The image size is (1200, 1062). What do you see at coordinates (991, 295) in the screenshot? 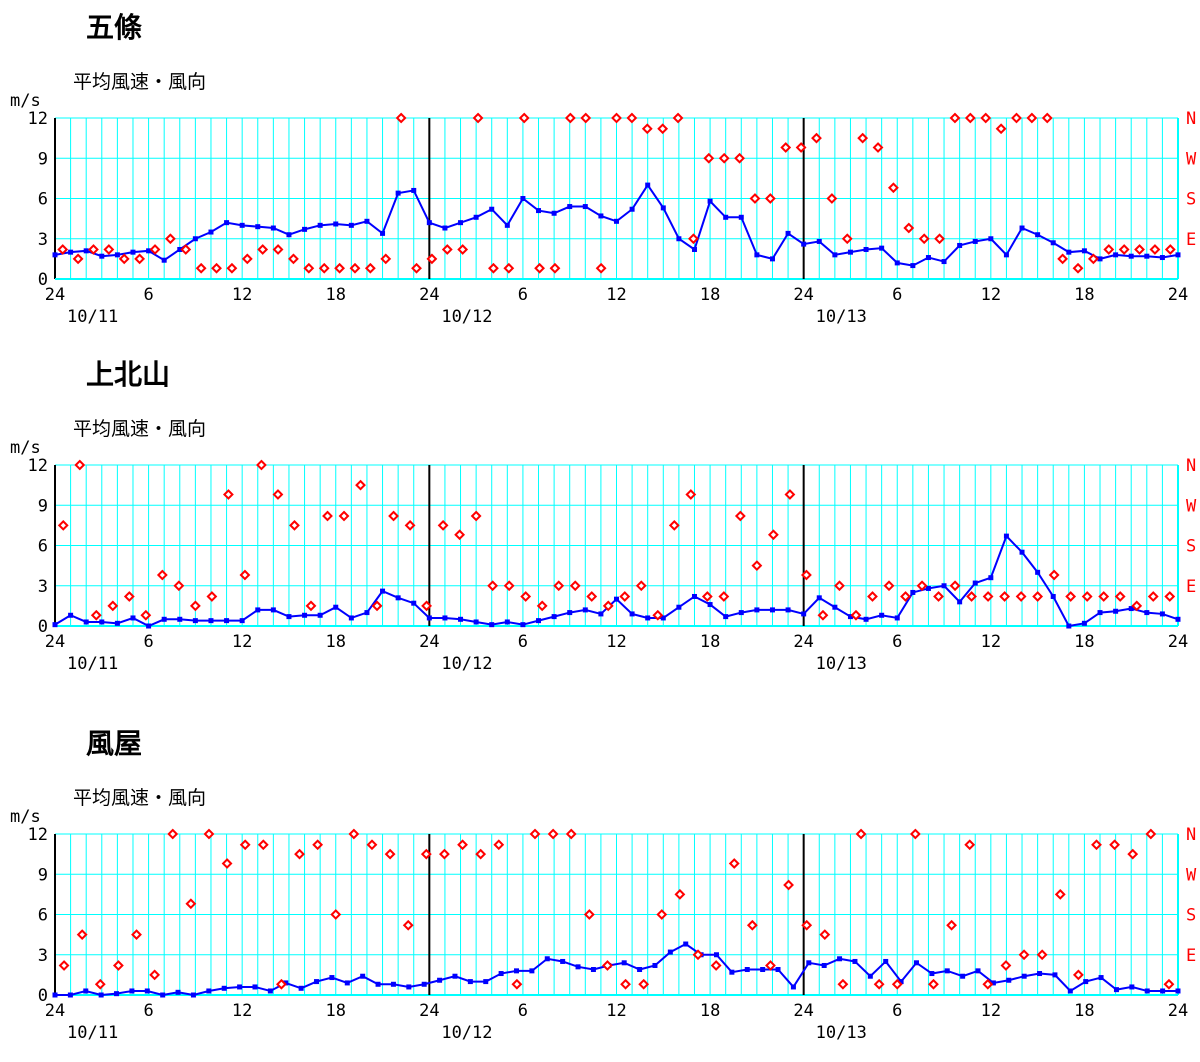
I see `x-tick-label: 12` at bounding box center [991, 295].